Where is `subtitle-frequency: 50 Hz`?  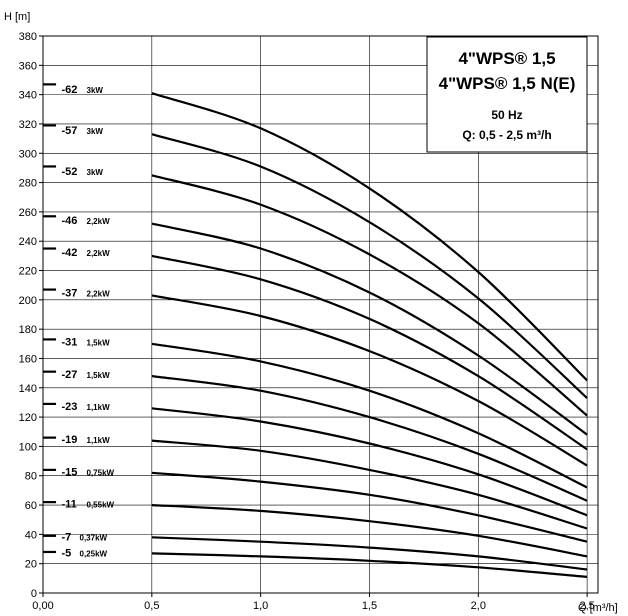 subtitle-frequency: 50 Hz is located at coordinates (506, 115).